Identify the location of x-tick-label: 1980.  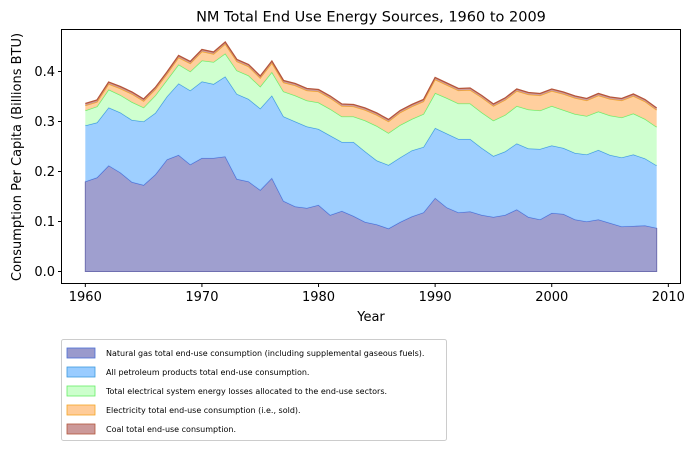
(318, 297).